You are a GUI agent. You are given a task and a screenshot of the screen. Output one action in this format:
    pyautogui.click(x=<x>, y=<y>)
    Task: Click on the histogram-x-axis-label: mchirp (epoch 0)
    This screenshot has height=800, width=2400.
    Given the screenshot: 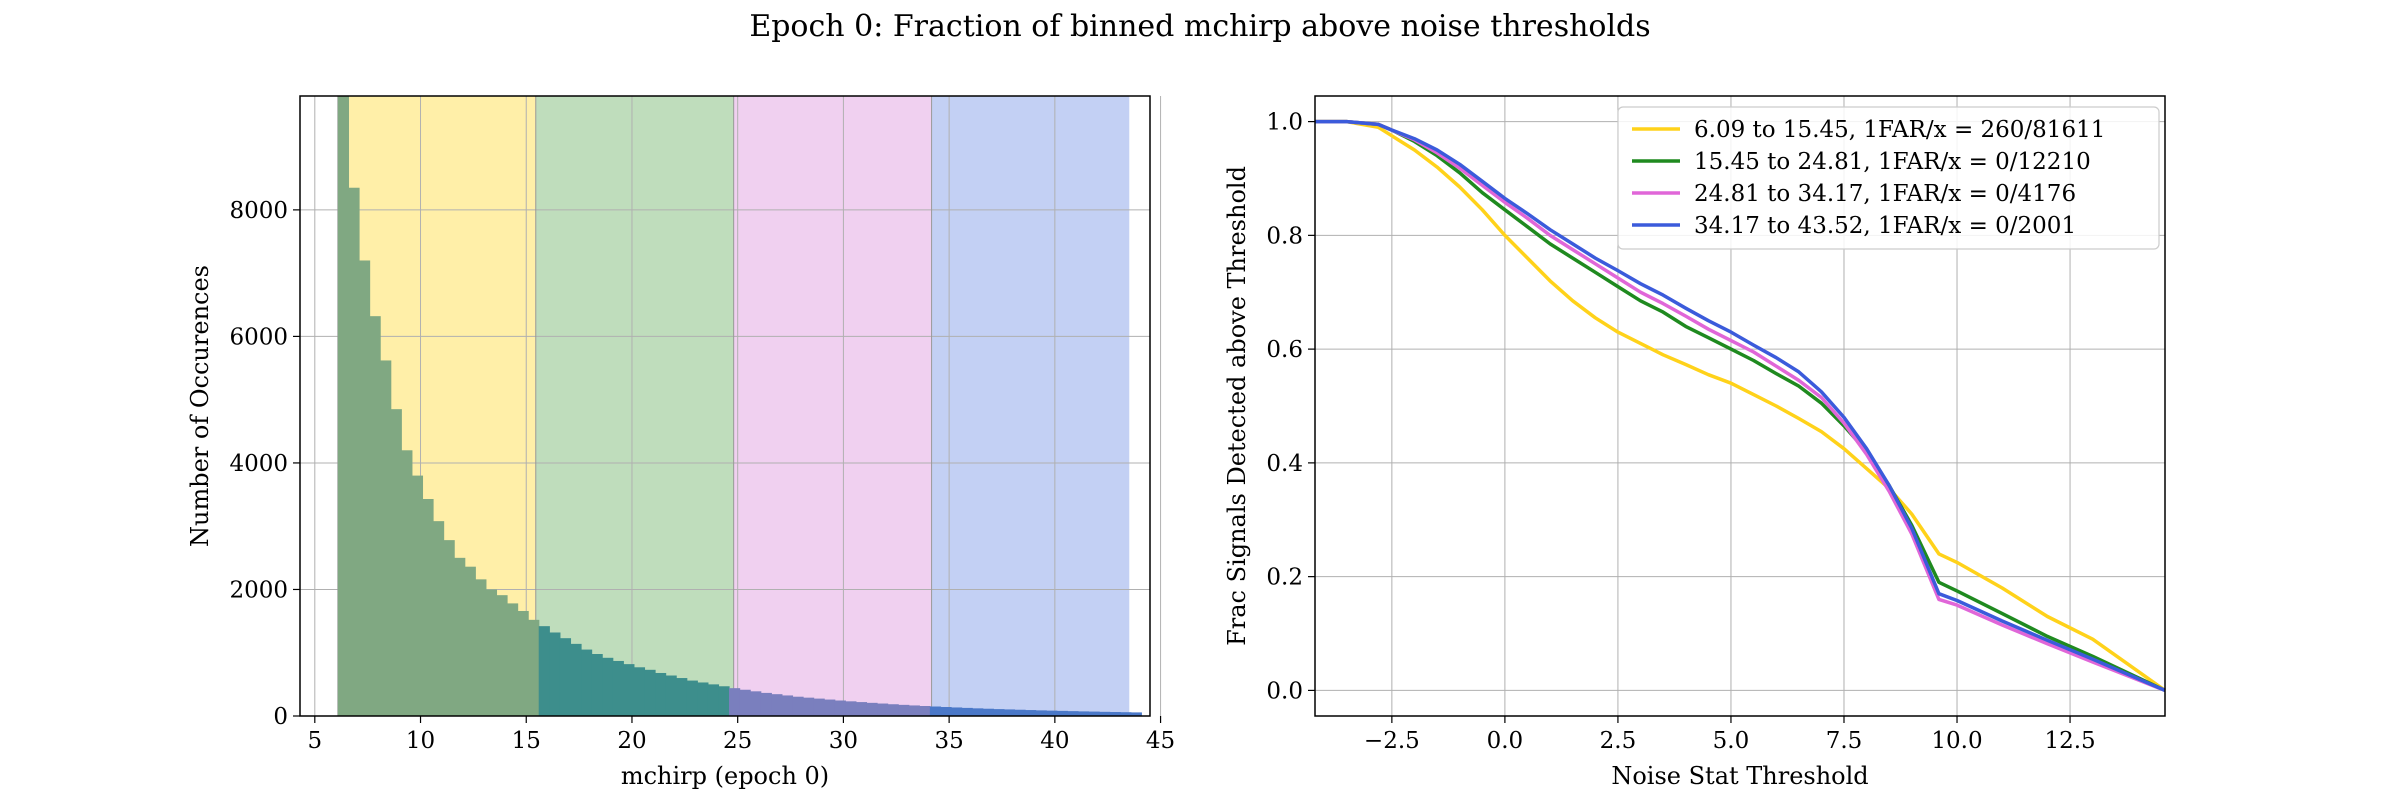 What is the action you would take?
    pyautogui.click(x=725, y=776)
    